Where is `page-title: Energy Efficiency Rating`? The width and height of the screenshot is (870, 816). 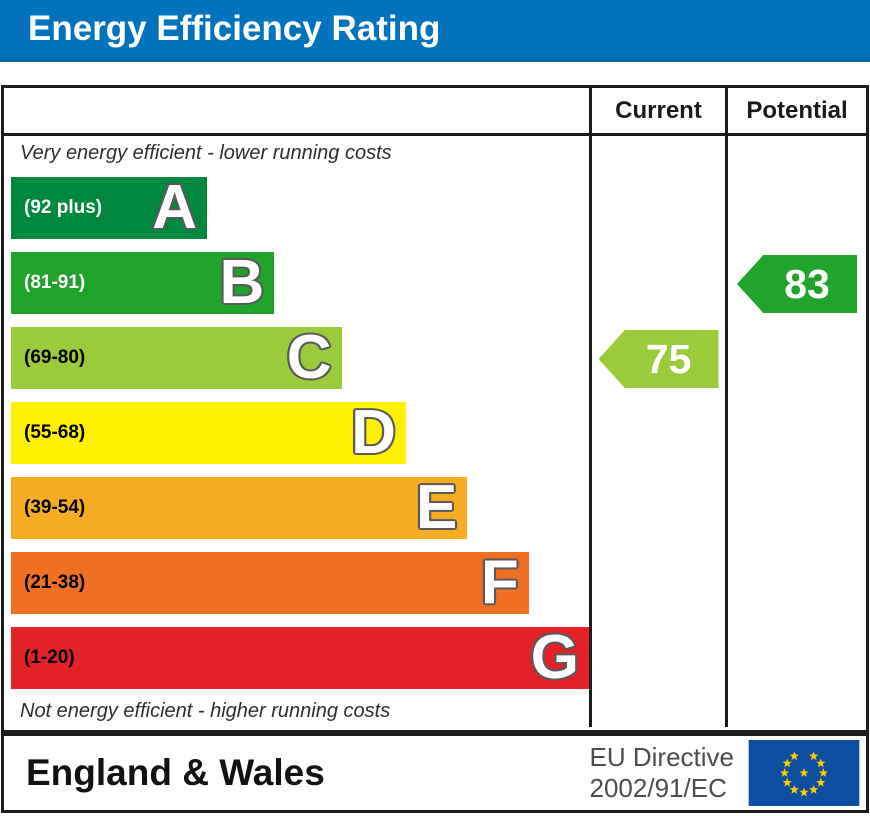
page-title: Energy Efficiency Rating is located at coordinates (234, 28).